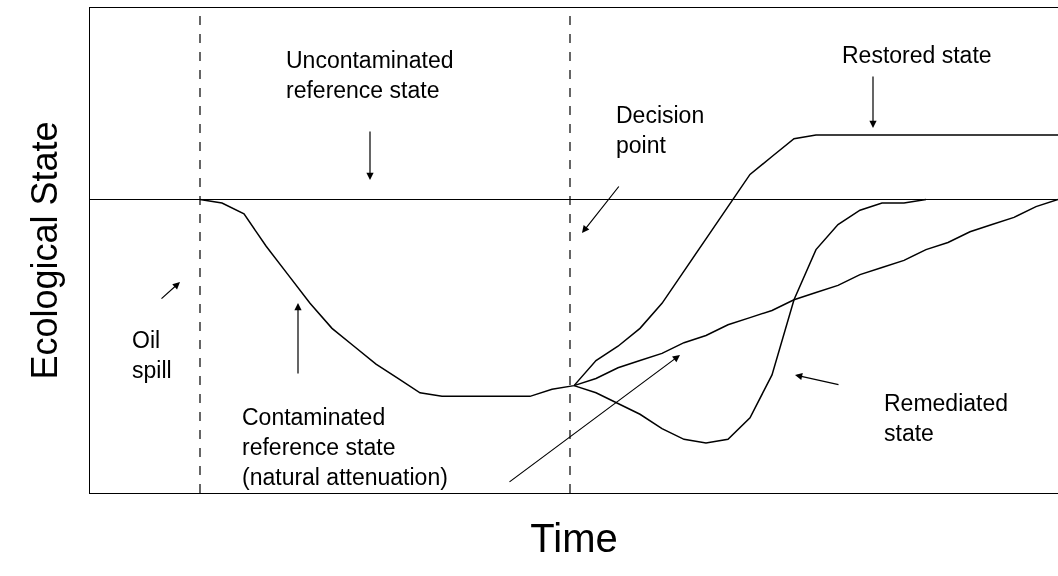 This screenshot has width=1058, height=576. What do you see at coordinates (152, 355) in the screenshot?
I see `annotation: Oil spill` at bounding box center [152, 355].